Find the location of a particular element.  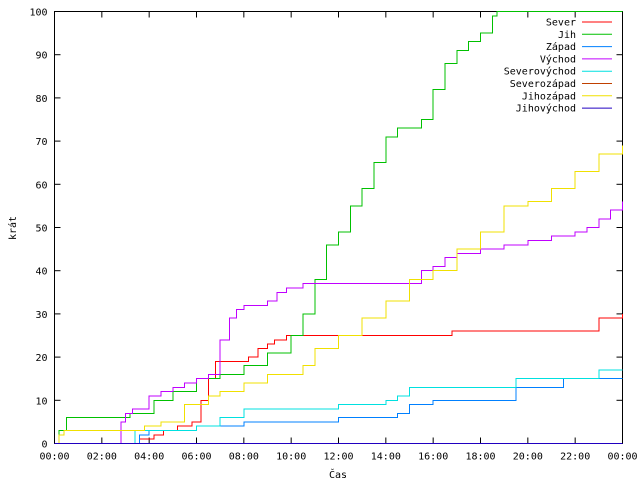

y-tick-label: 0 is located at coordinates (44, 445).